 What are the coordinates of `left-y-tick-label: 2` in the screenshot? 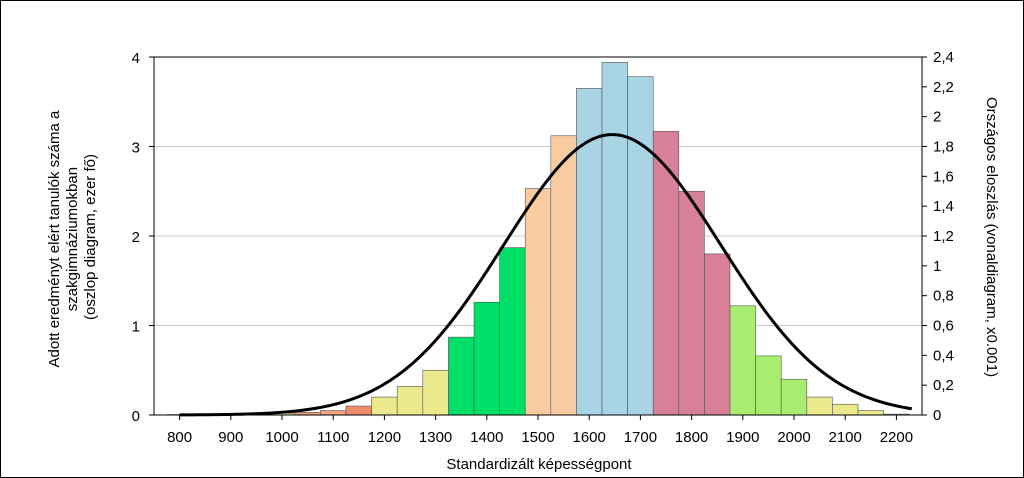 It's located at (136, 237).